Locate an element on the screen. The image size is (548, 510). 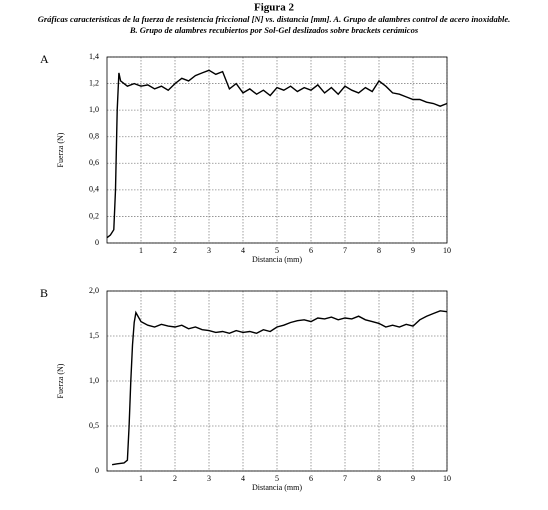
y-tick-label: 0,8 is located at coordinates (94, 136).